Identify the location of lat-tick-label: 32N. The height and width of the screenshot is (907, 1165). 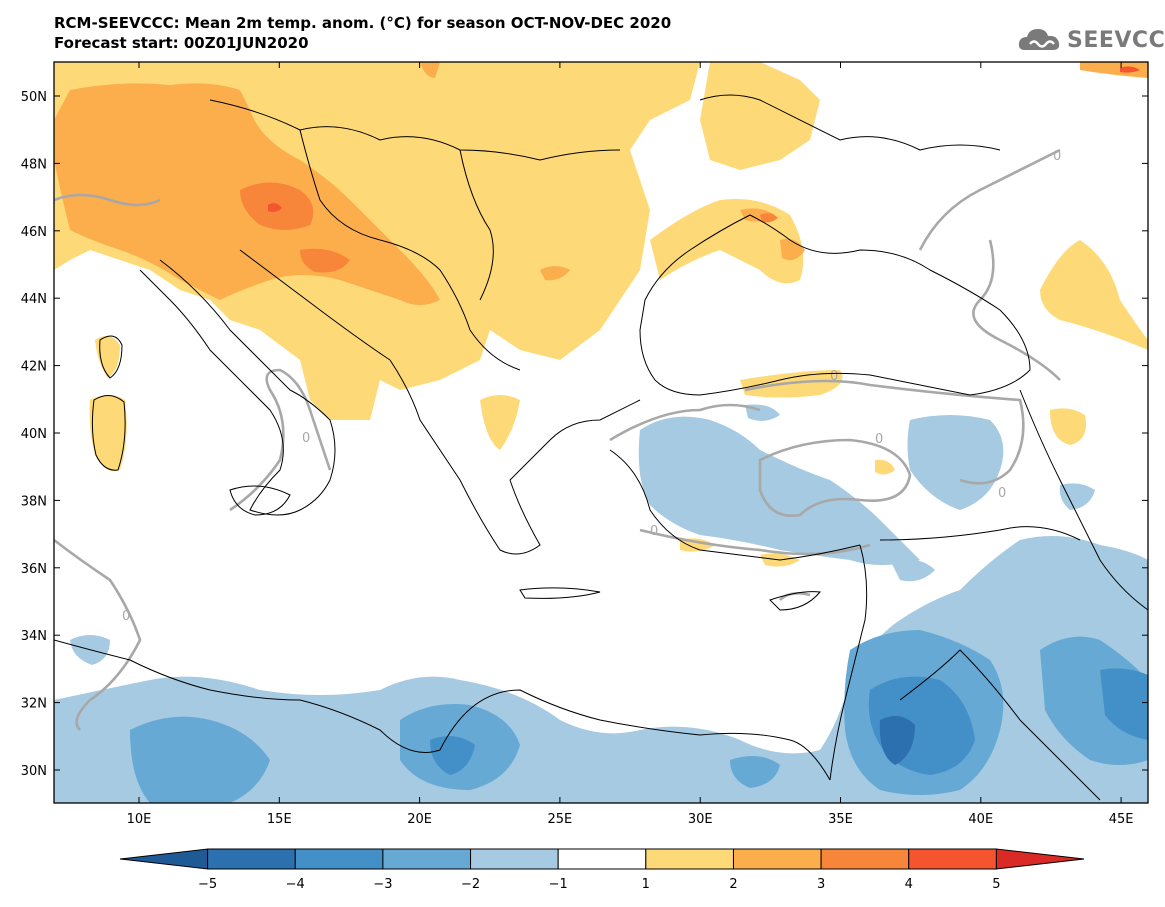
(34, 704).